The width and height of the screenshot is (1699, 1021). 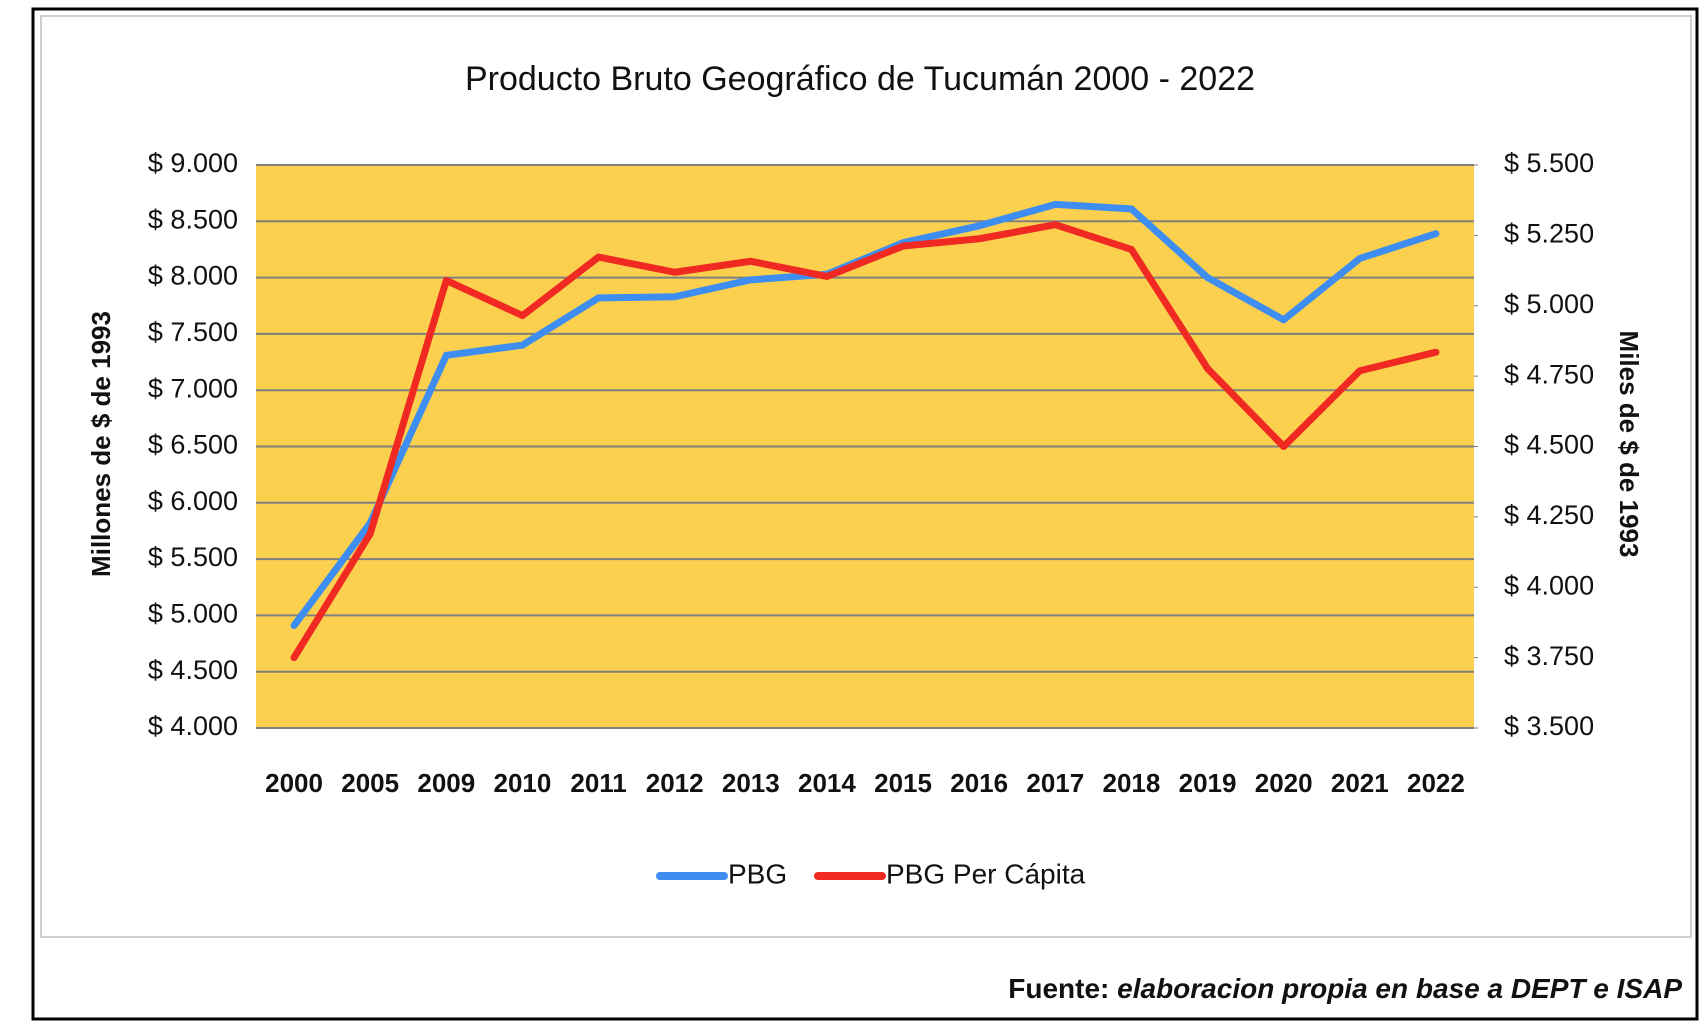 I want to click on source-label: Fuente:, so click(x=1058, y=988).